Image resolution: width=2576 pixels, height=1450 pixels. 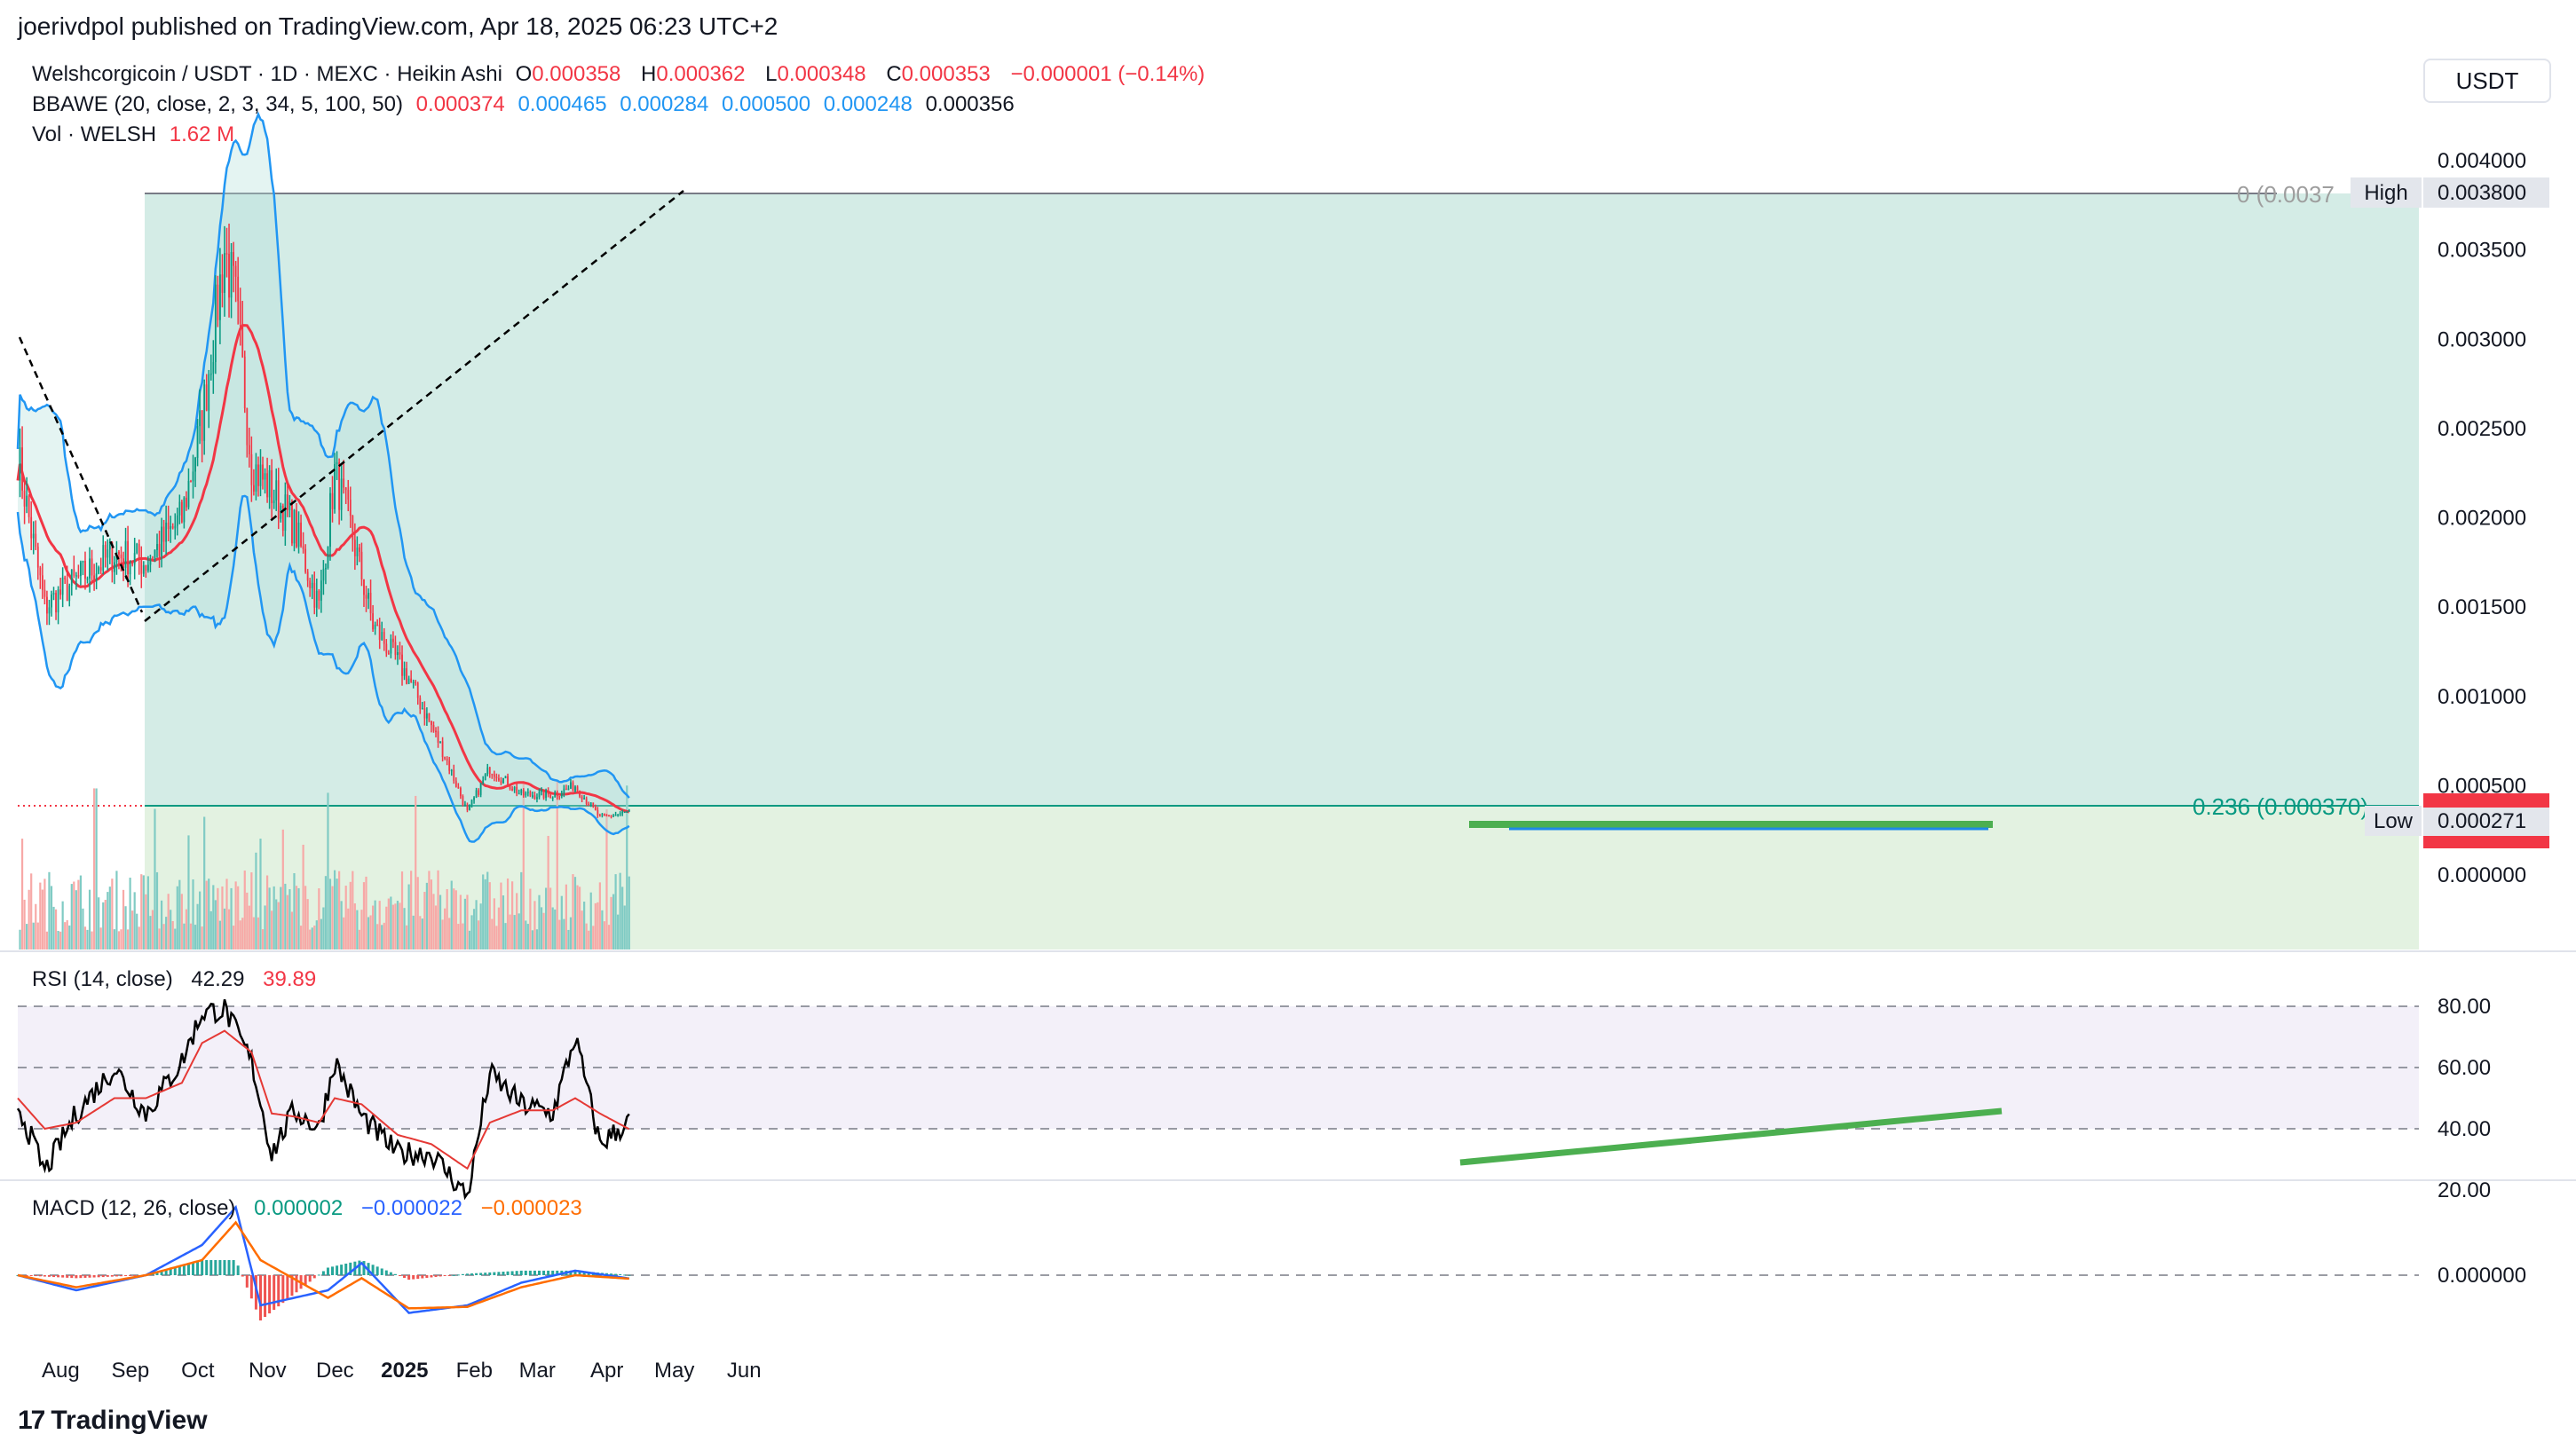 I want to click on rsi-tick-label: 40.00, so click(x=2464, y=1129).